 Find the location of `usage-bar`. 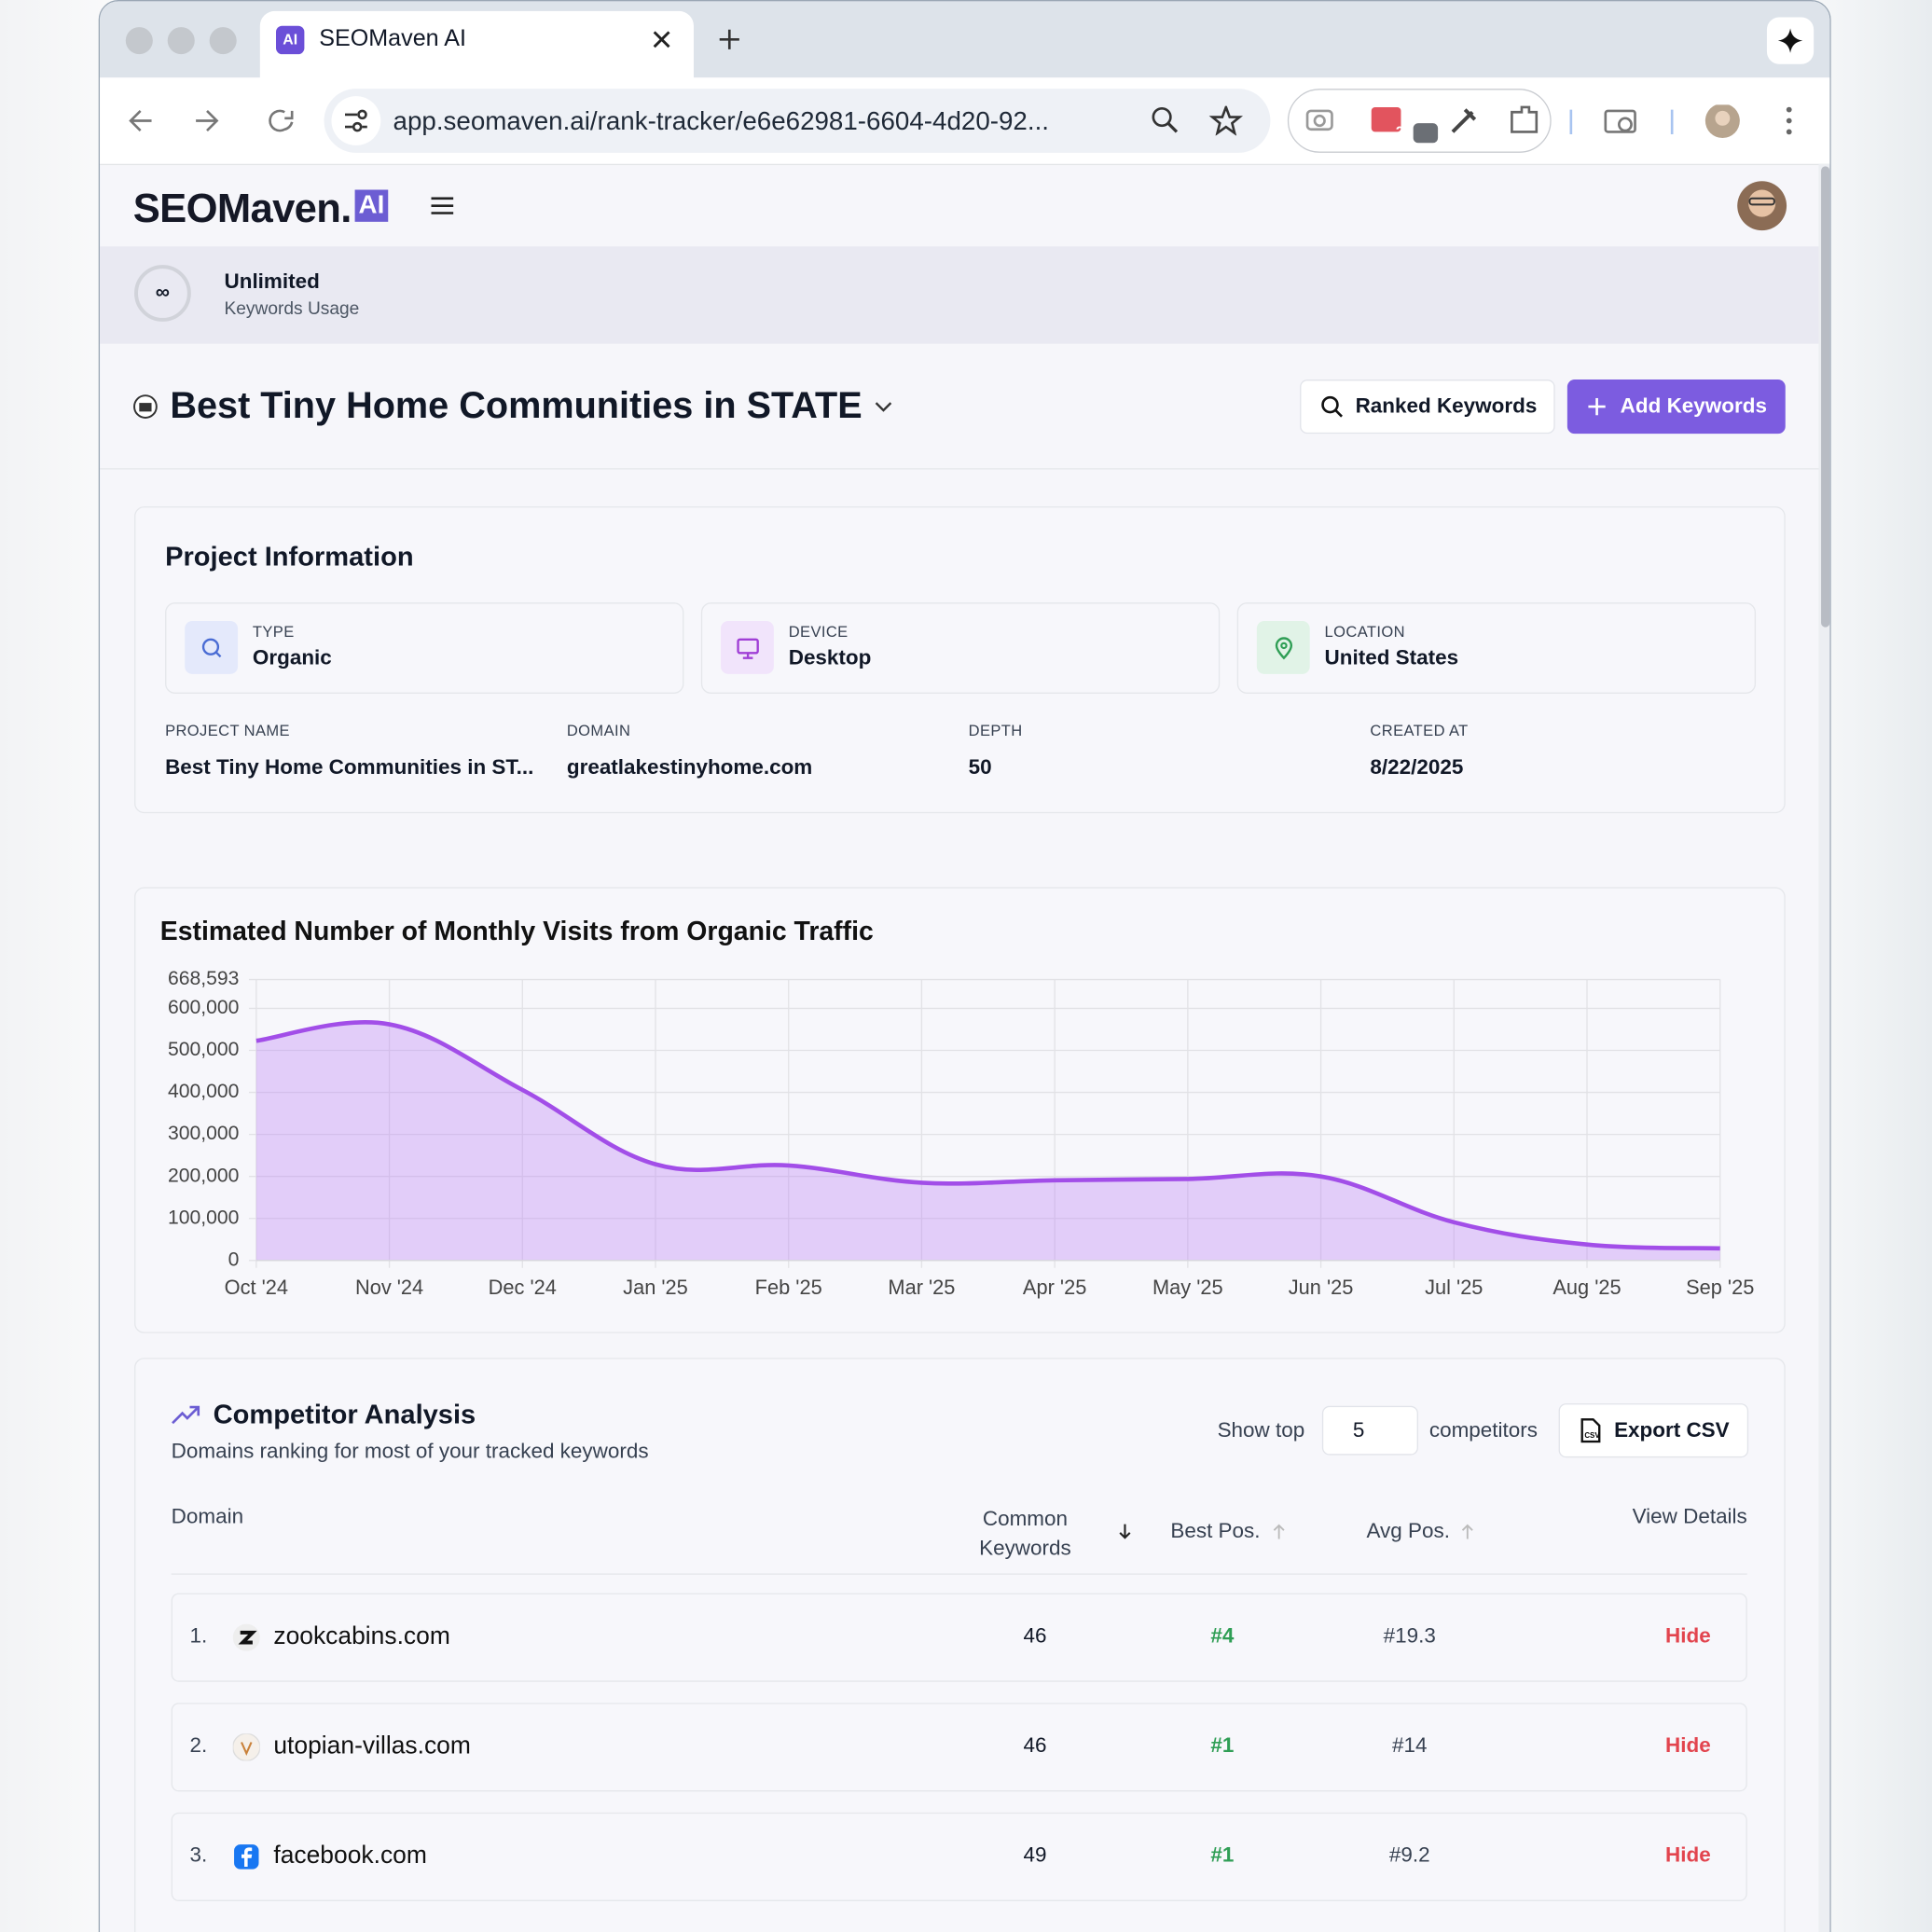

usage-bar is located at coordinates (960, 295).